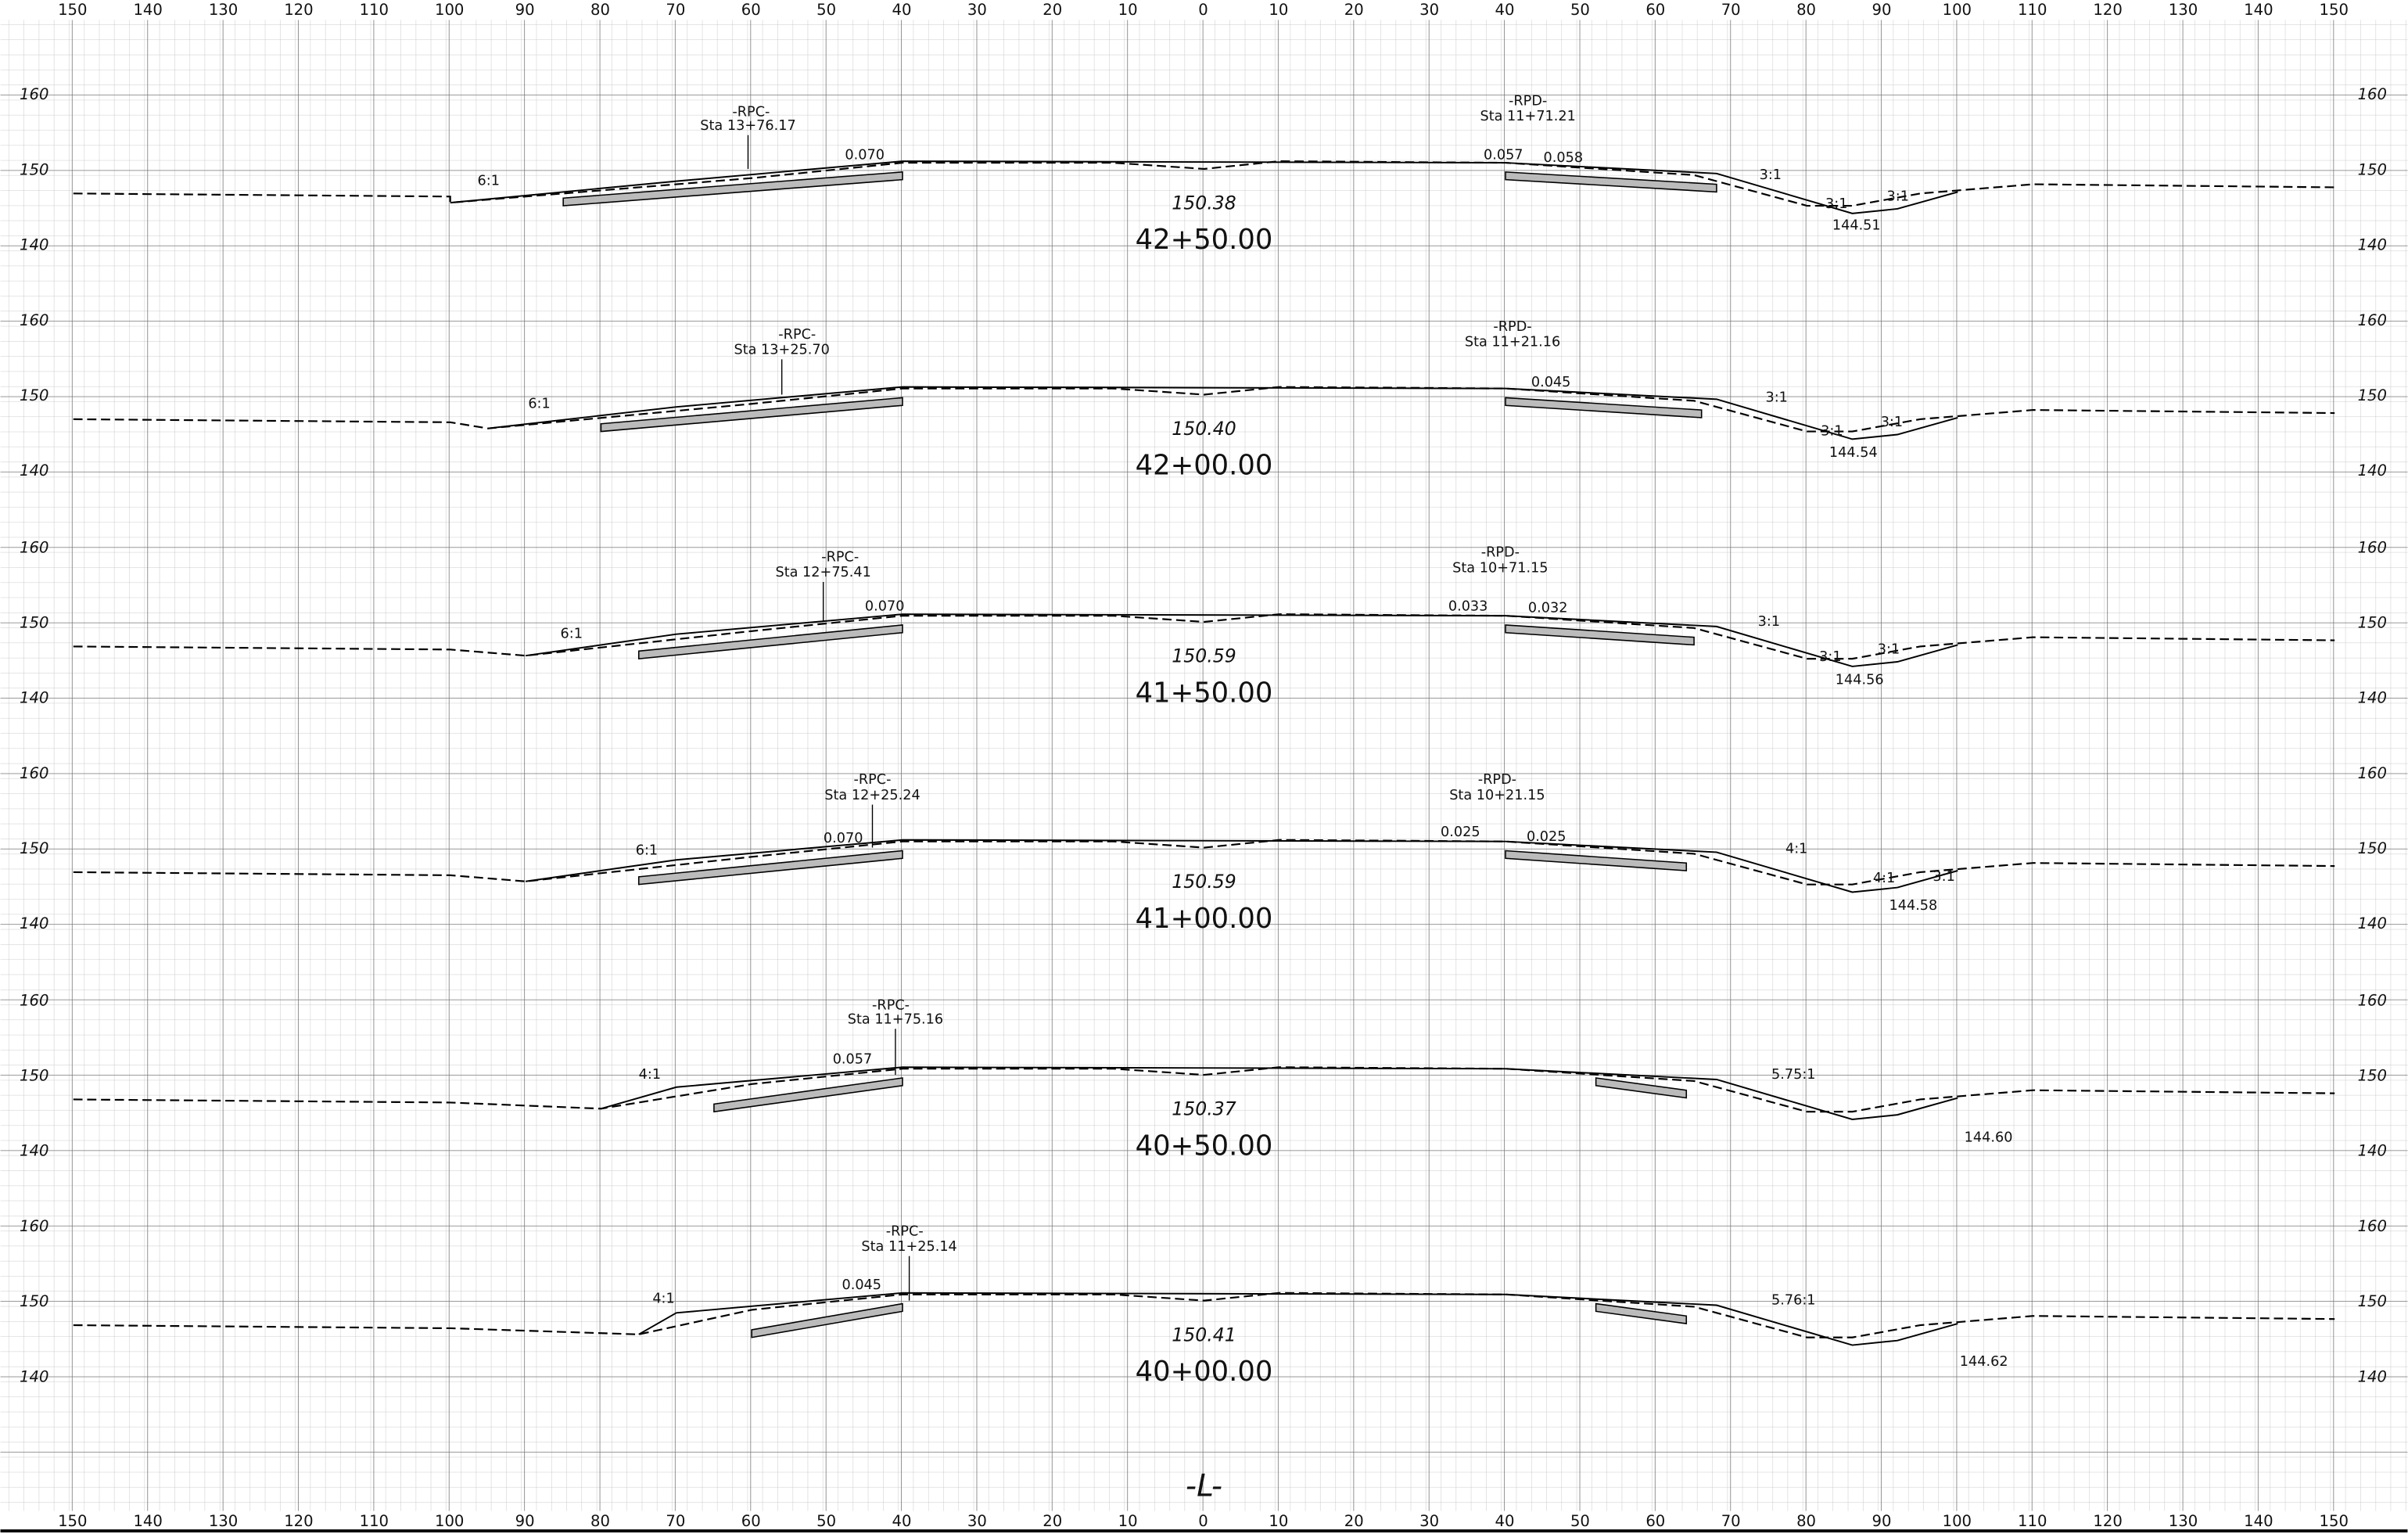 The height and width of the screenshot is (1534, 2408). I want to click on annotation: 144.51, so click(1857, 226).